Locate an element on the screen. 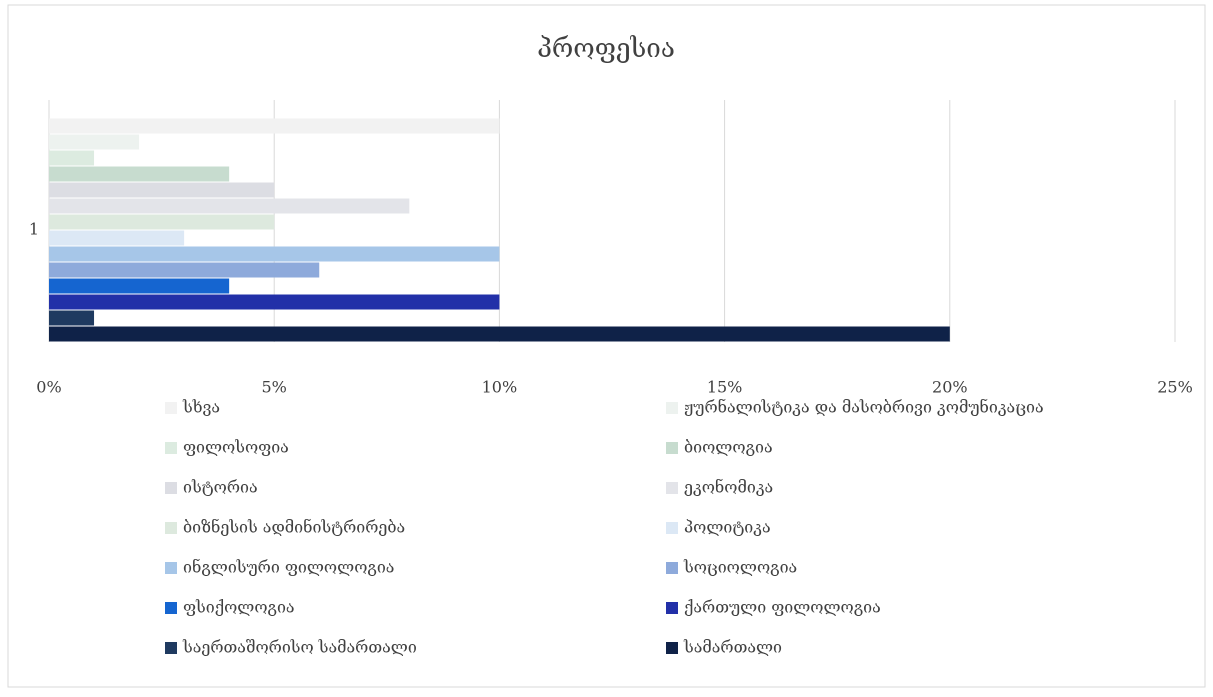 This screenshot has height=697, width=1213. x-tick-label: 25% is located at coordinates (1175, 387).